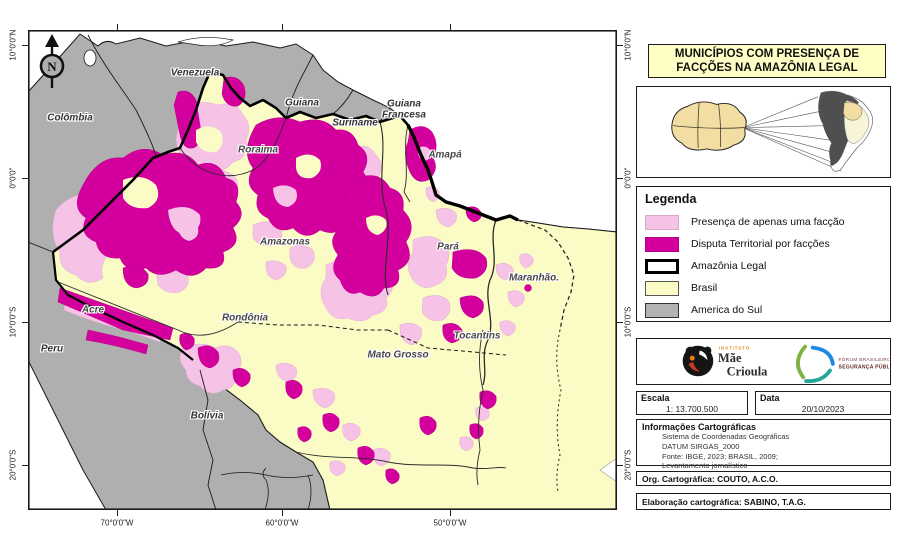 The height and width of the screenshot is (542, 898). What do you see at coordinates (763, 288) in the screenshot?
I see `legend-item: Brasil` at bounding box center [763, 288].